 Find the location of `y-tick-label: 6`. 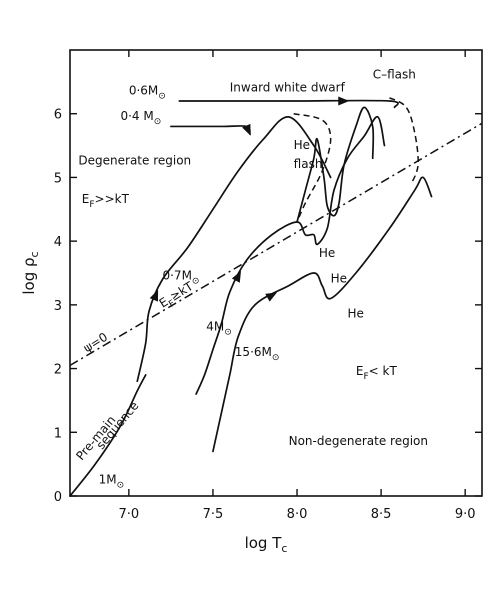

y-tick-label: 6 is located at coordinates (58, 115).